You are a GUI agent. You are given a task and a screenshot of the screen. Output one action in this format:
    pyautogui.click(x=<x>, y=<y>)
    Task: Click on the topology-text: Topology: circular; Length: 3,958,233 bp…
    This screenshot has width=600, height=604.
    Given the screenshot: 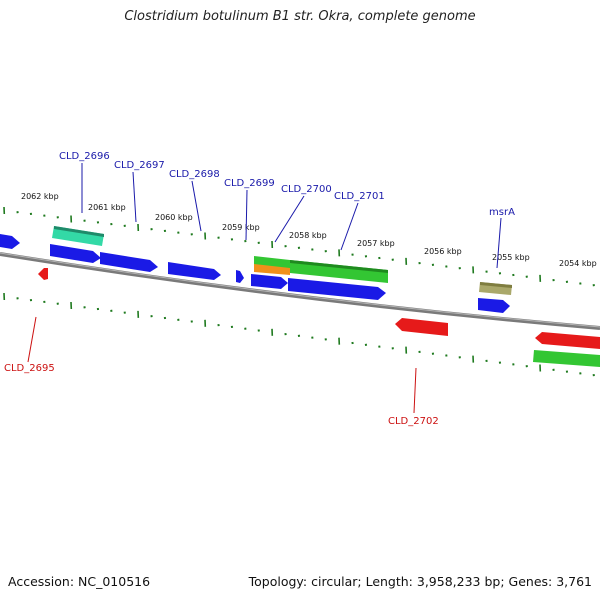 What is the action you would take?
    pyautogui.click(x=420, y=581)
    